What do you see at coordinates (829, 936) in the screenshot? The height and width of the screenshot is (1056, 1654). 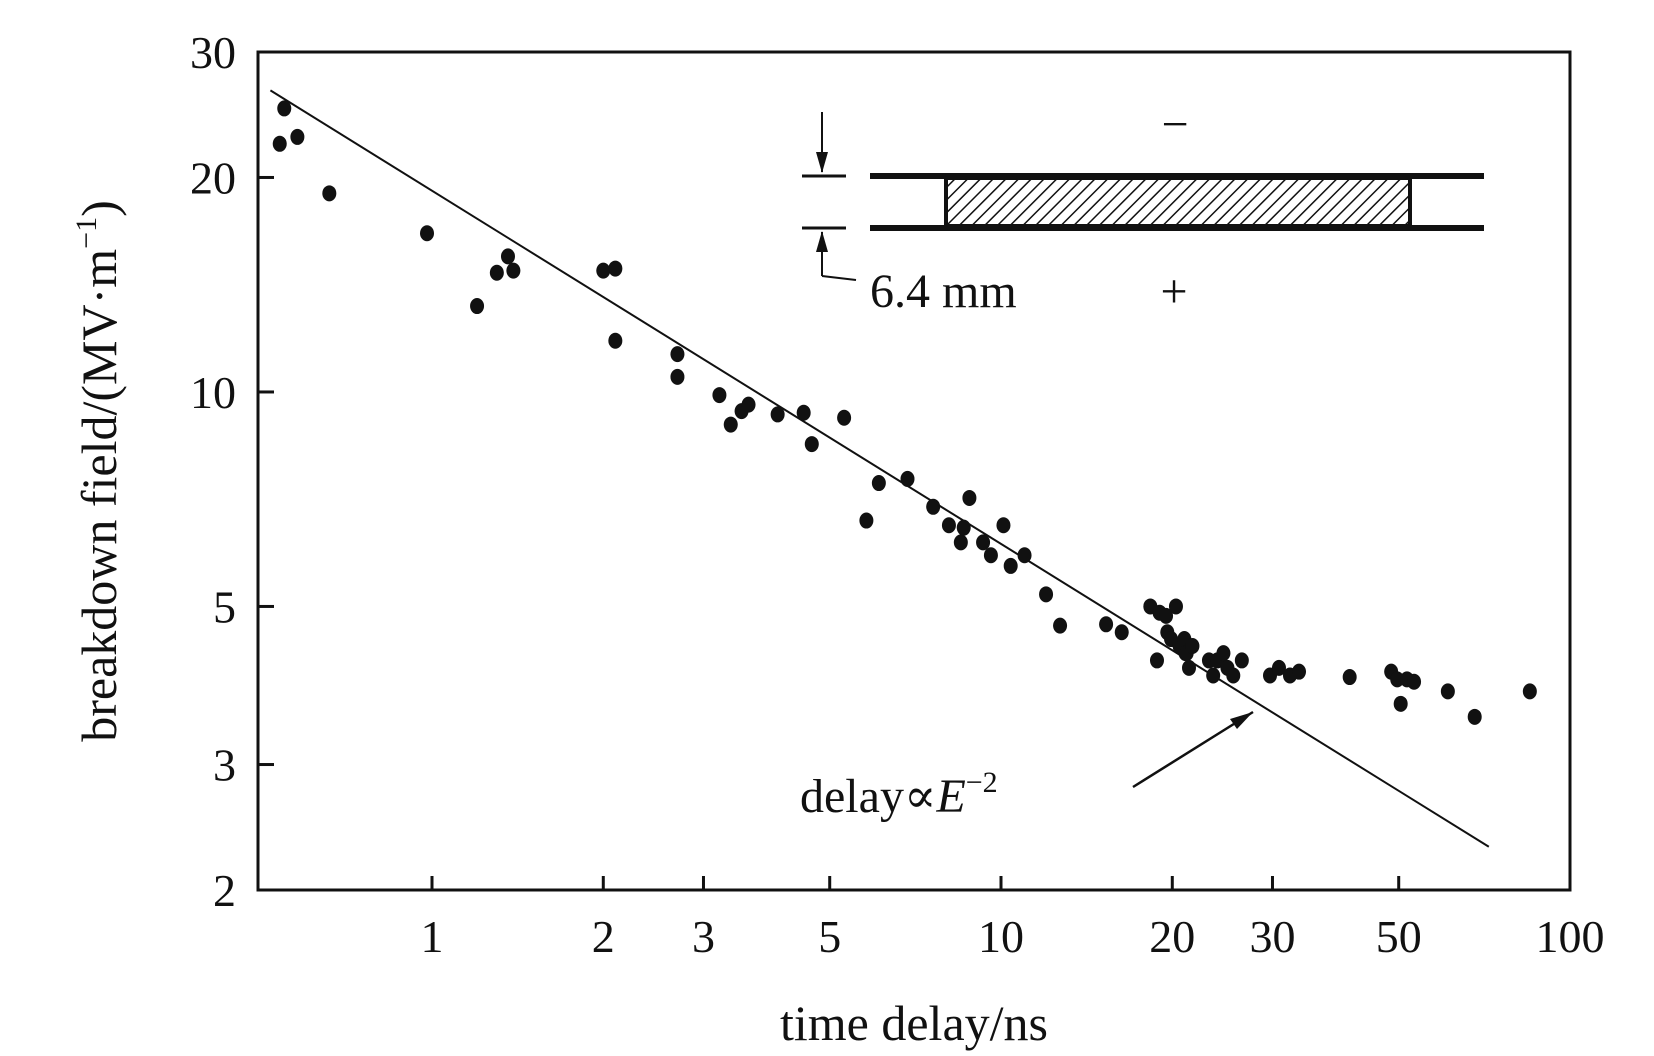 I see `x-tick-label: 5` at bounding box center [829, 936].